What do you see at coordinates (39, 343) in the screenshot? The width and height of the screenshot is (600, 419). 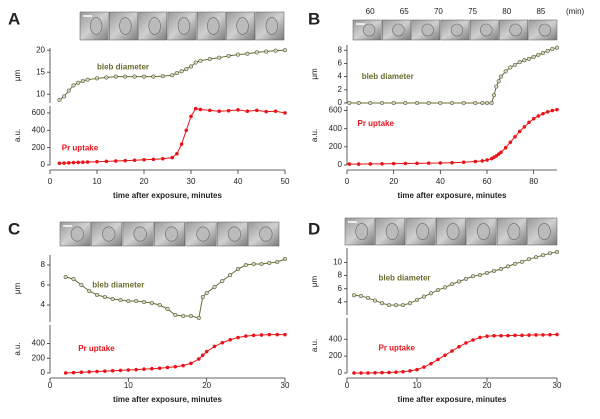 I see `y-tick-label: 400` at bounding box center [39, 343].